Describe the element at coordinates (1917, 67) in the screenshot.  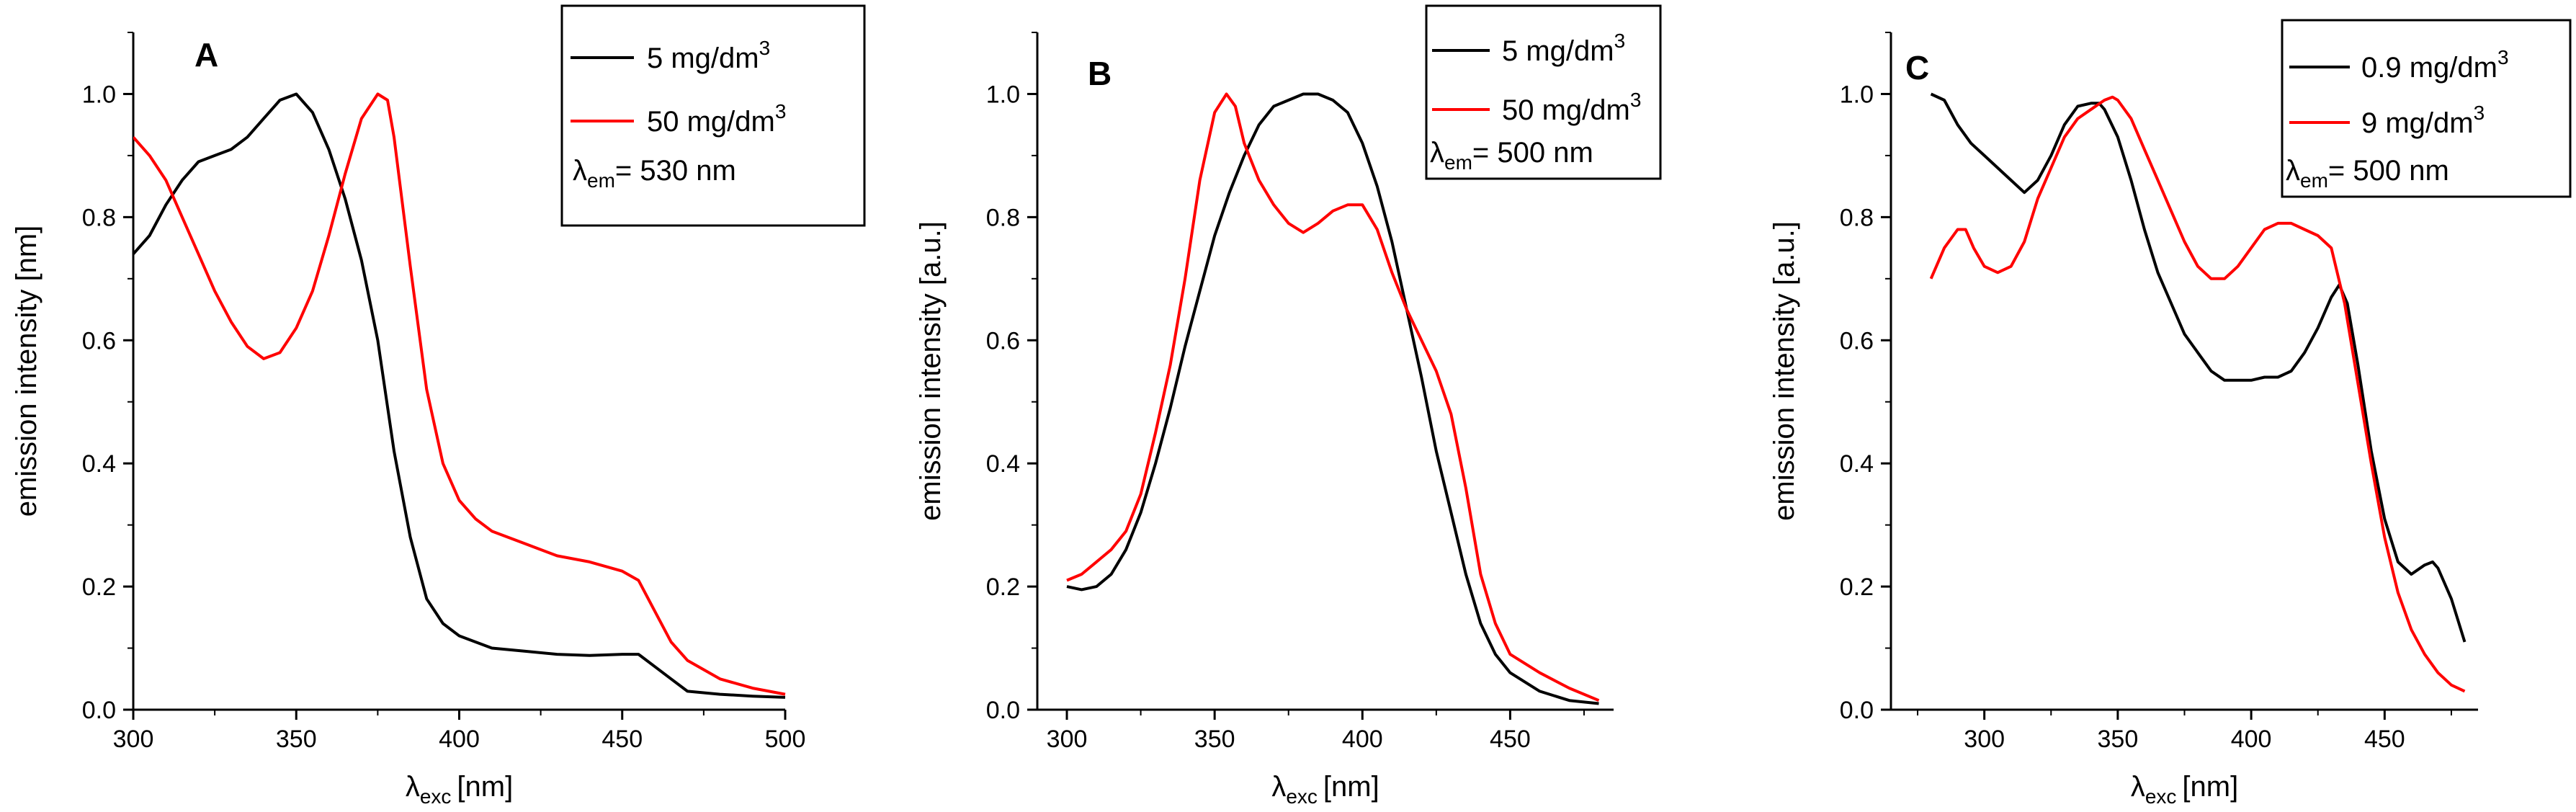
I see `panel-letter: C` at that location.